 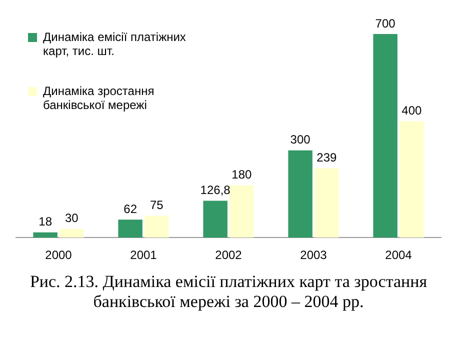 I want to click on data-label: 700, so click(x=385, y=23).